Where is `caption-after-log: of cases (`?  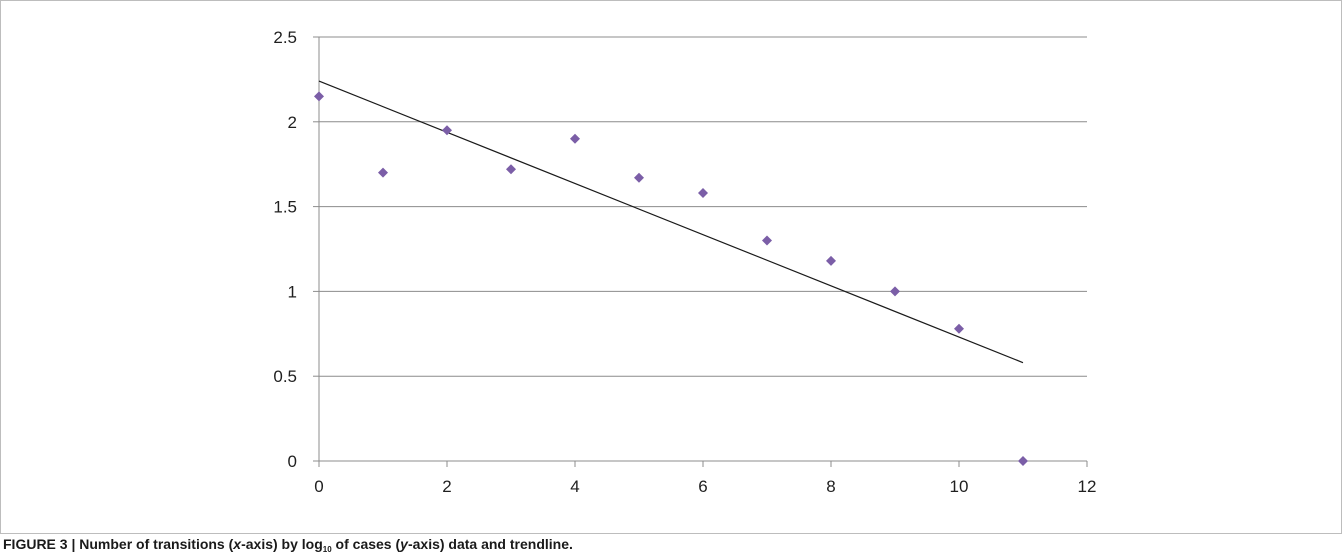 caption-after-log: of cases ( is located at coordinates (366, 544).